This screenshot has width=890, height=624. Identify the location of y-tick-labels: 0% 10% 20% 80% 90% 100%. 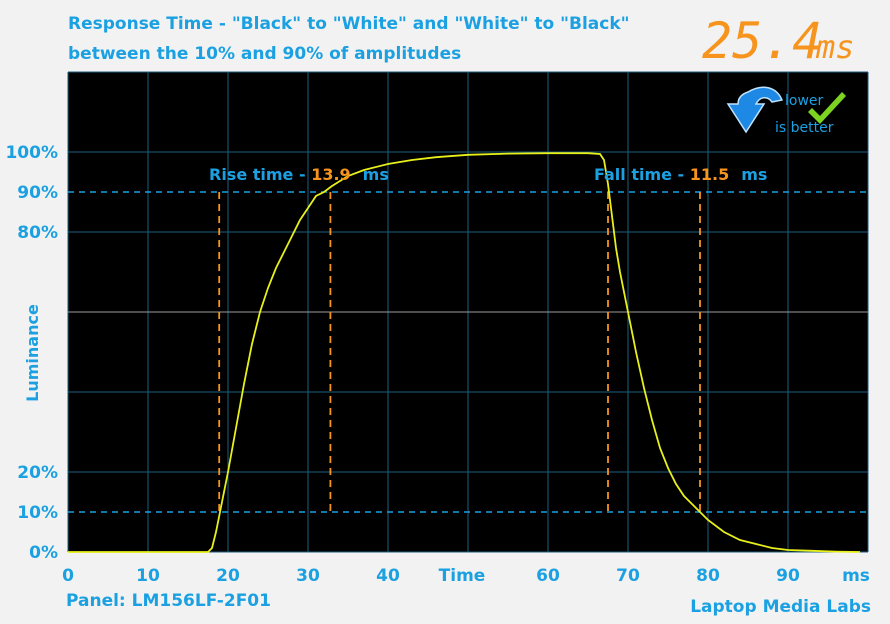
(31, 353).